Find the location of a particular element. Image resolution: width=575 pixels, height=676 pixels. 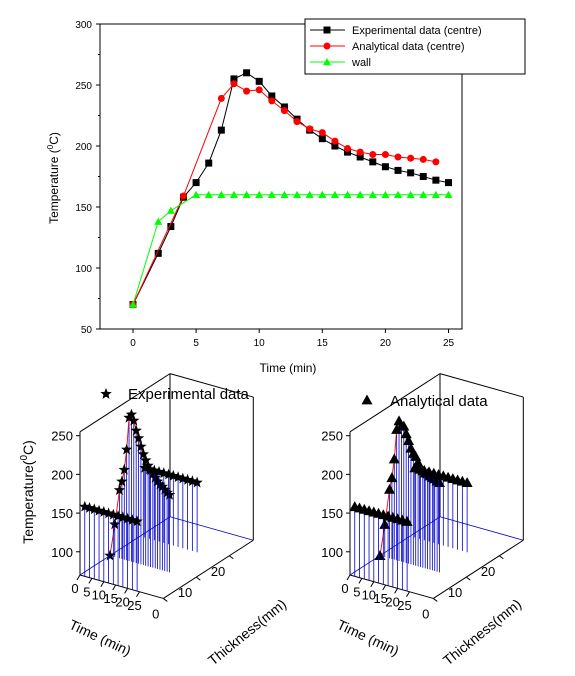

x-tick-label: 15 is located at coordinates (110, 598).